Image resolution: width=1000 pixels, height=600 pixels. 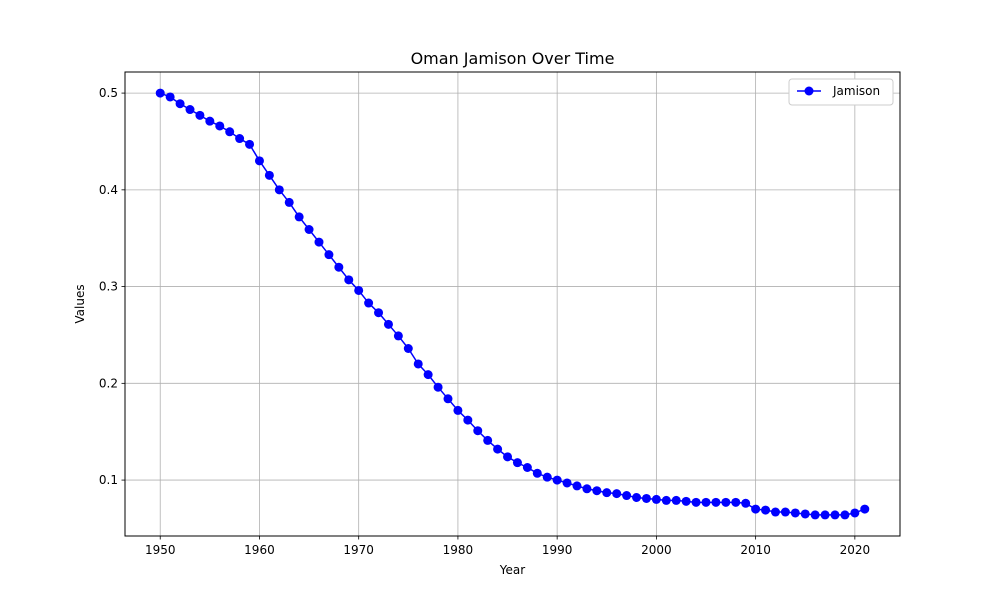 What do you see at coordinates (80, 303) in the screenshot?
I see `y-axis-label: Values` at bounding box center [80, 303].